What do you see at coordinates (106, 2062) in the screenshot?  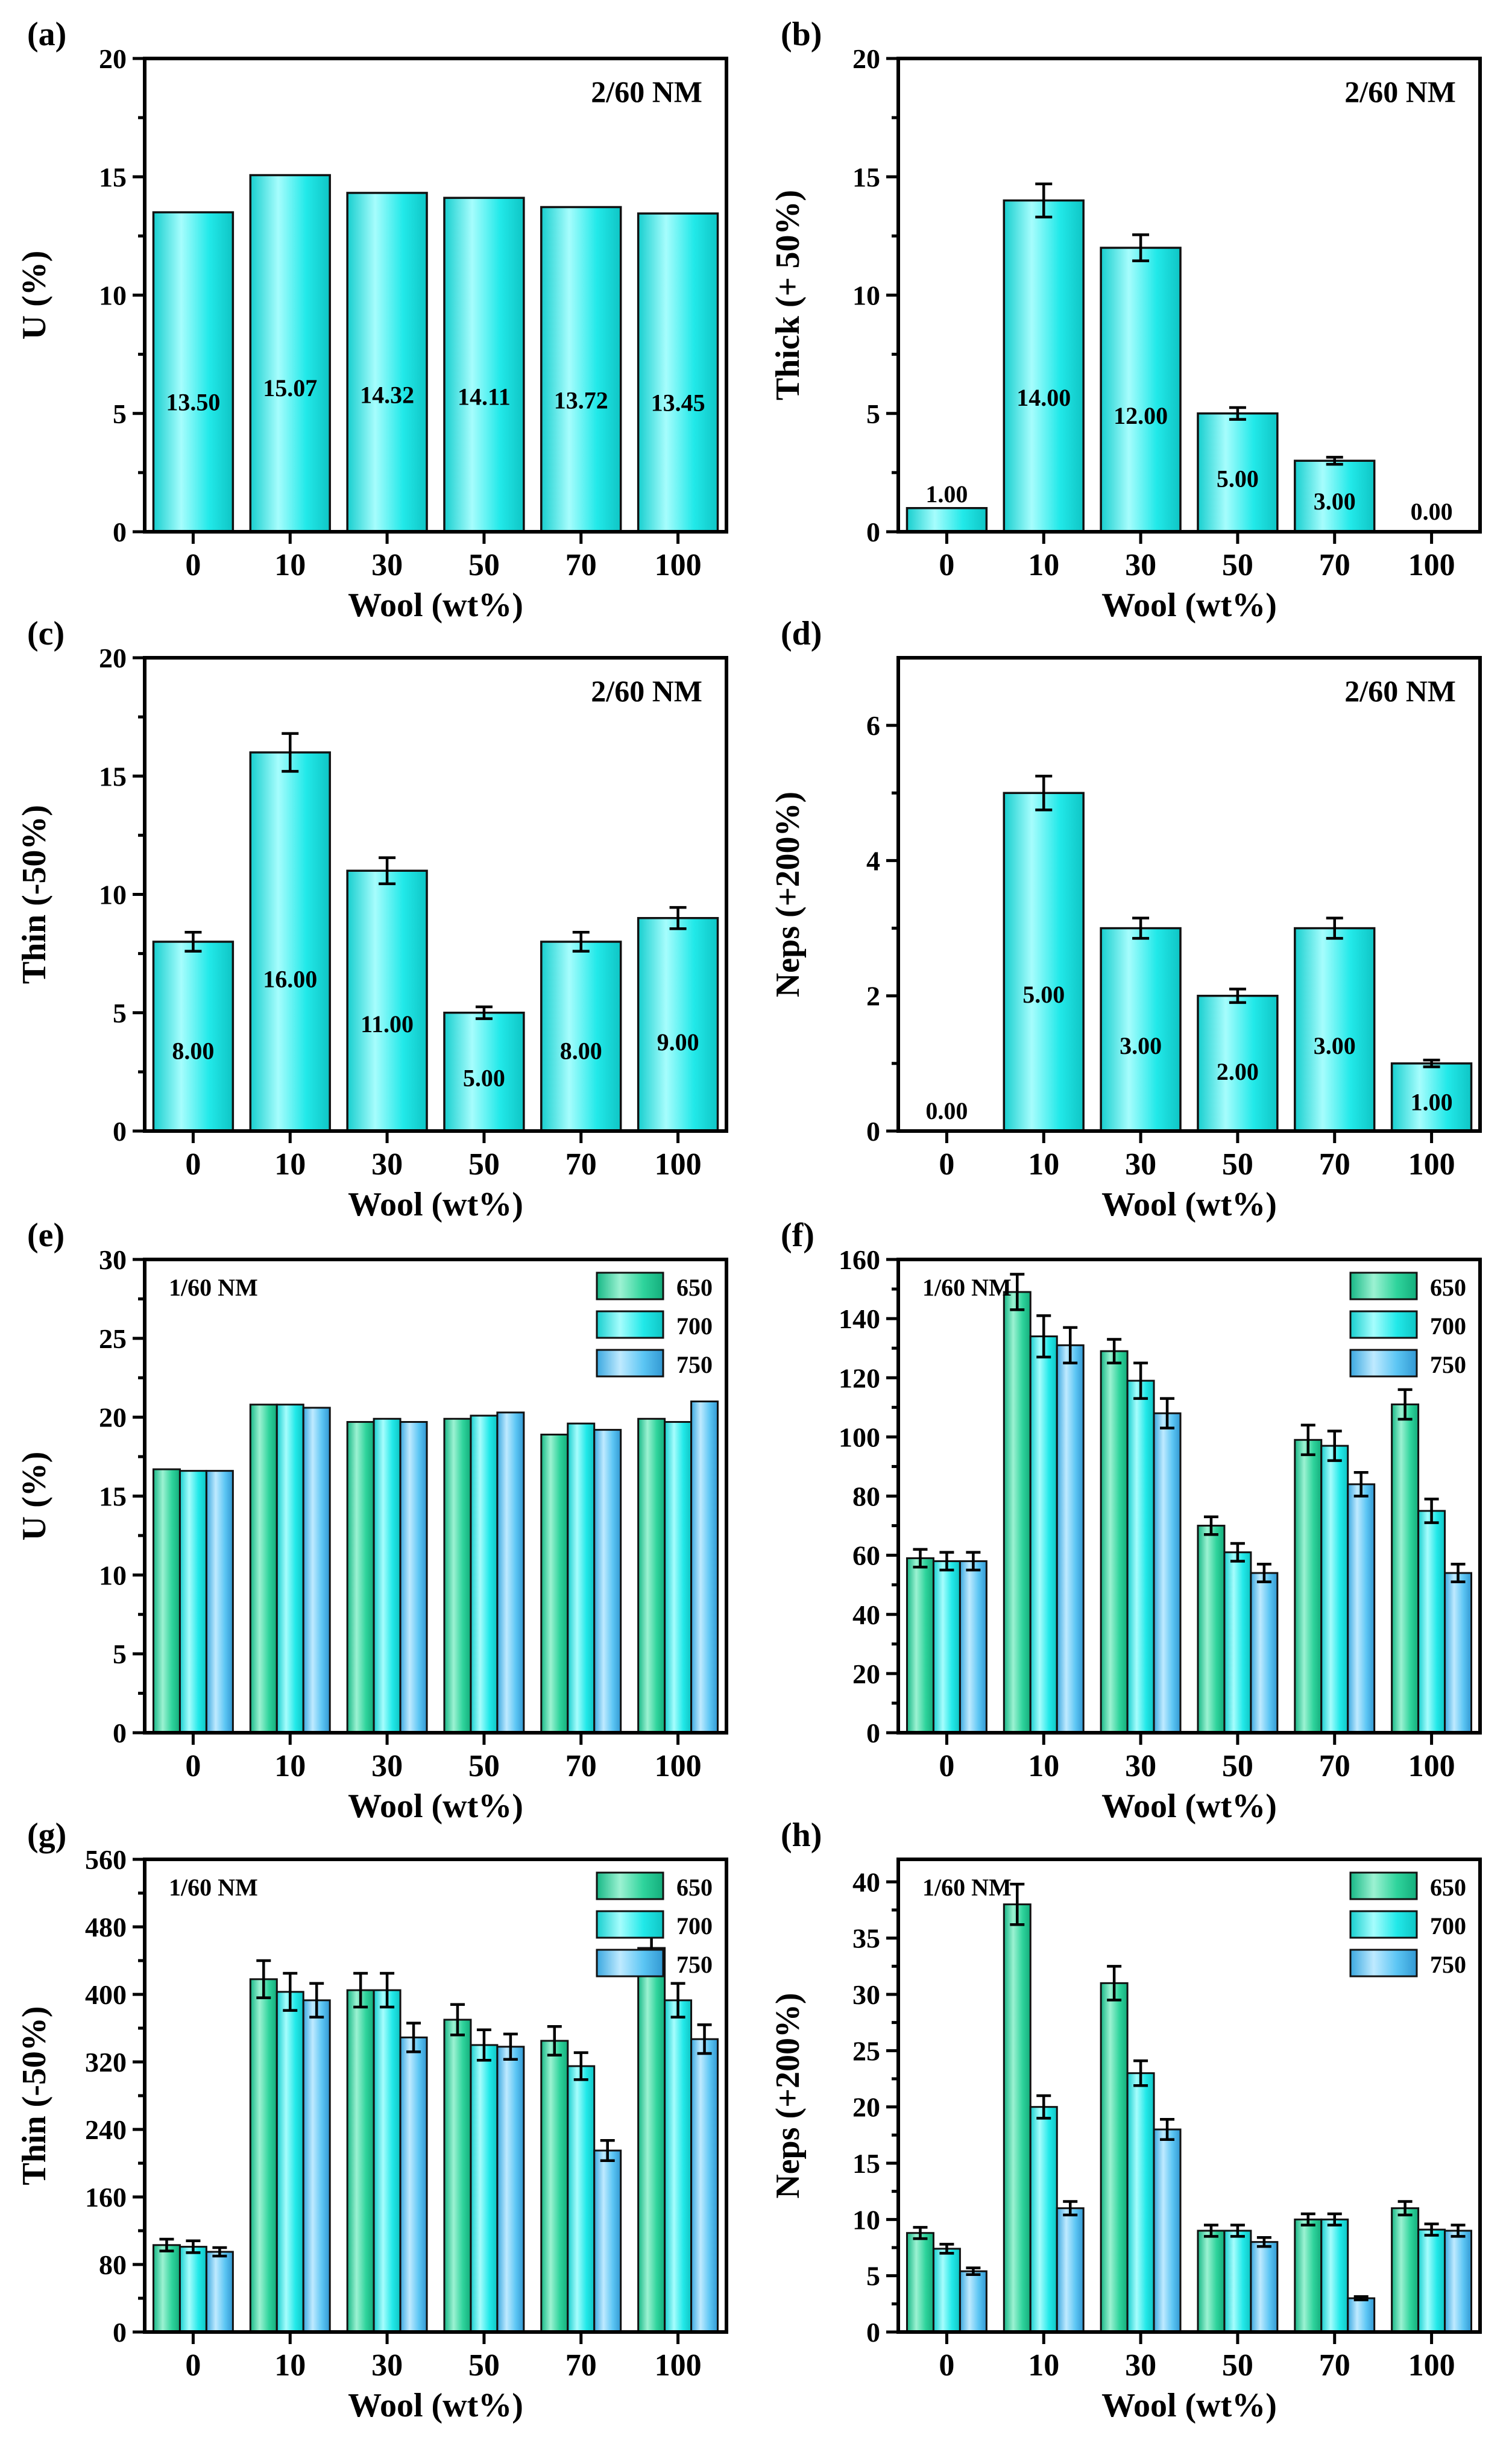 I see `y-tick-label: 320` at bounding box center [106, 2062].